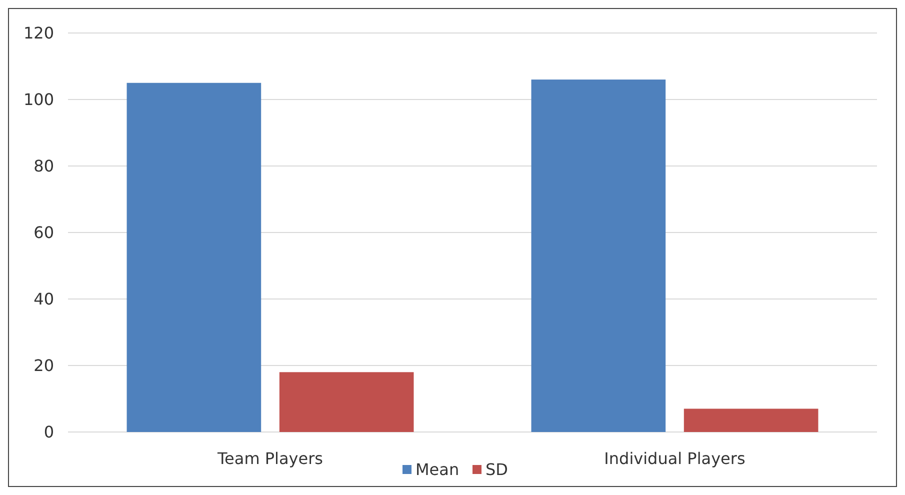  What do you see at coordinates (44, 166) in the screenshot?
I see `y-tick-label: 80` at bounding box center [44, 166].